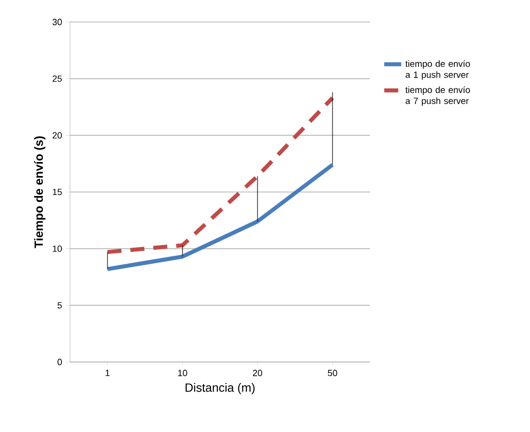 The image size is (530, 432). What do you see at coordinates (60, 305) in the screenshot?
I see `y-tick-label: 5` at bounding box center [60, 305].